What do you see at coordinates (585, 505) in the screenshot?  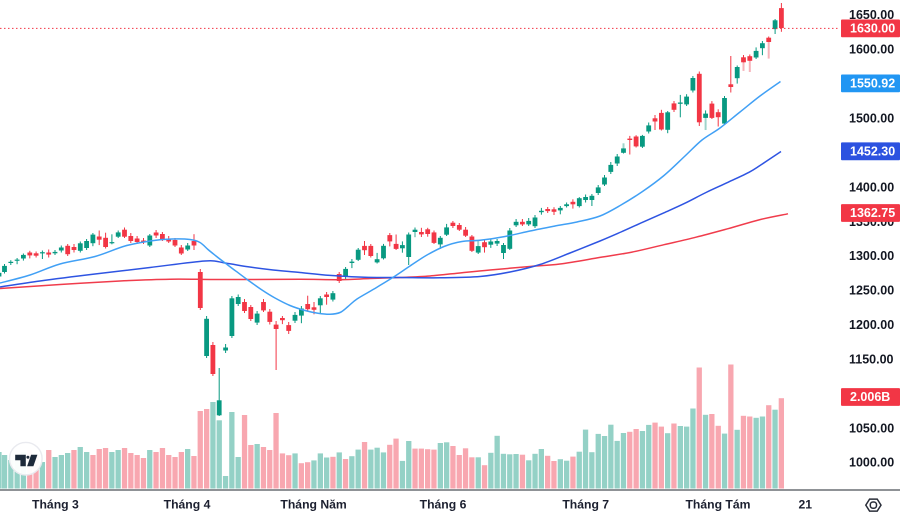 I see `svg-text: Tháng 7` at bounding box center [585, 505].